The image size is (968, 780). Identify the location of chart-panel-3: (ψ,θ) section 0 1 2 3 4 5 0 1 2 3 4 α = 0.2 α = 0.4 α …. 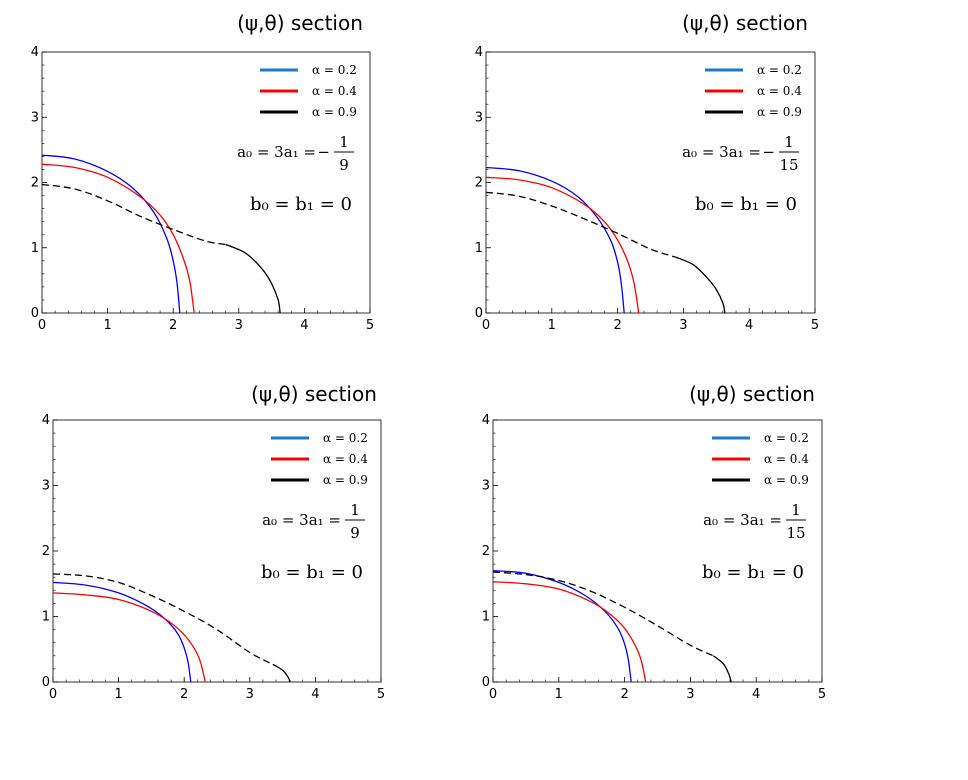
(213, 542).